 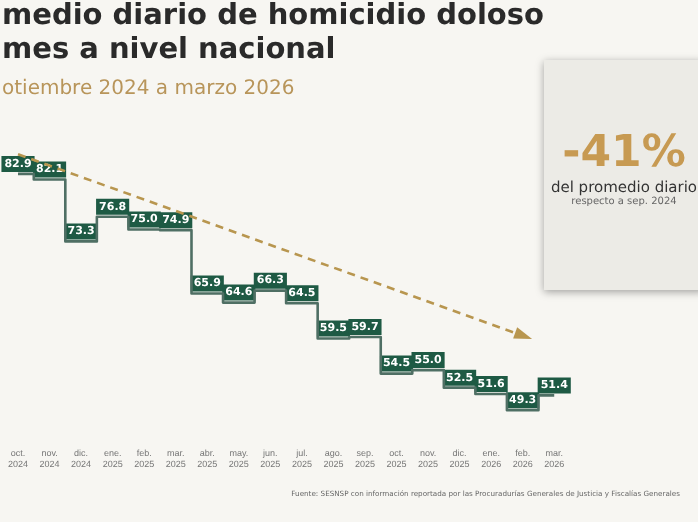 I want to click on chart-subtitle: otiembre 2024 a marzo 2026, so click(x=148, y=89).